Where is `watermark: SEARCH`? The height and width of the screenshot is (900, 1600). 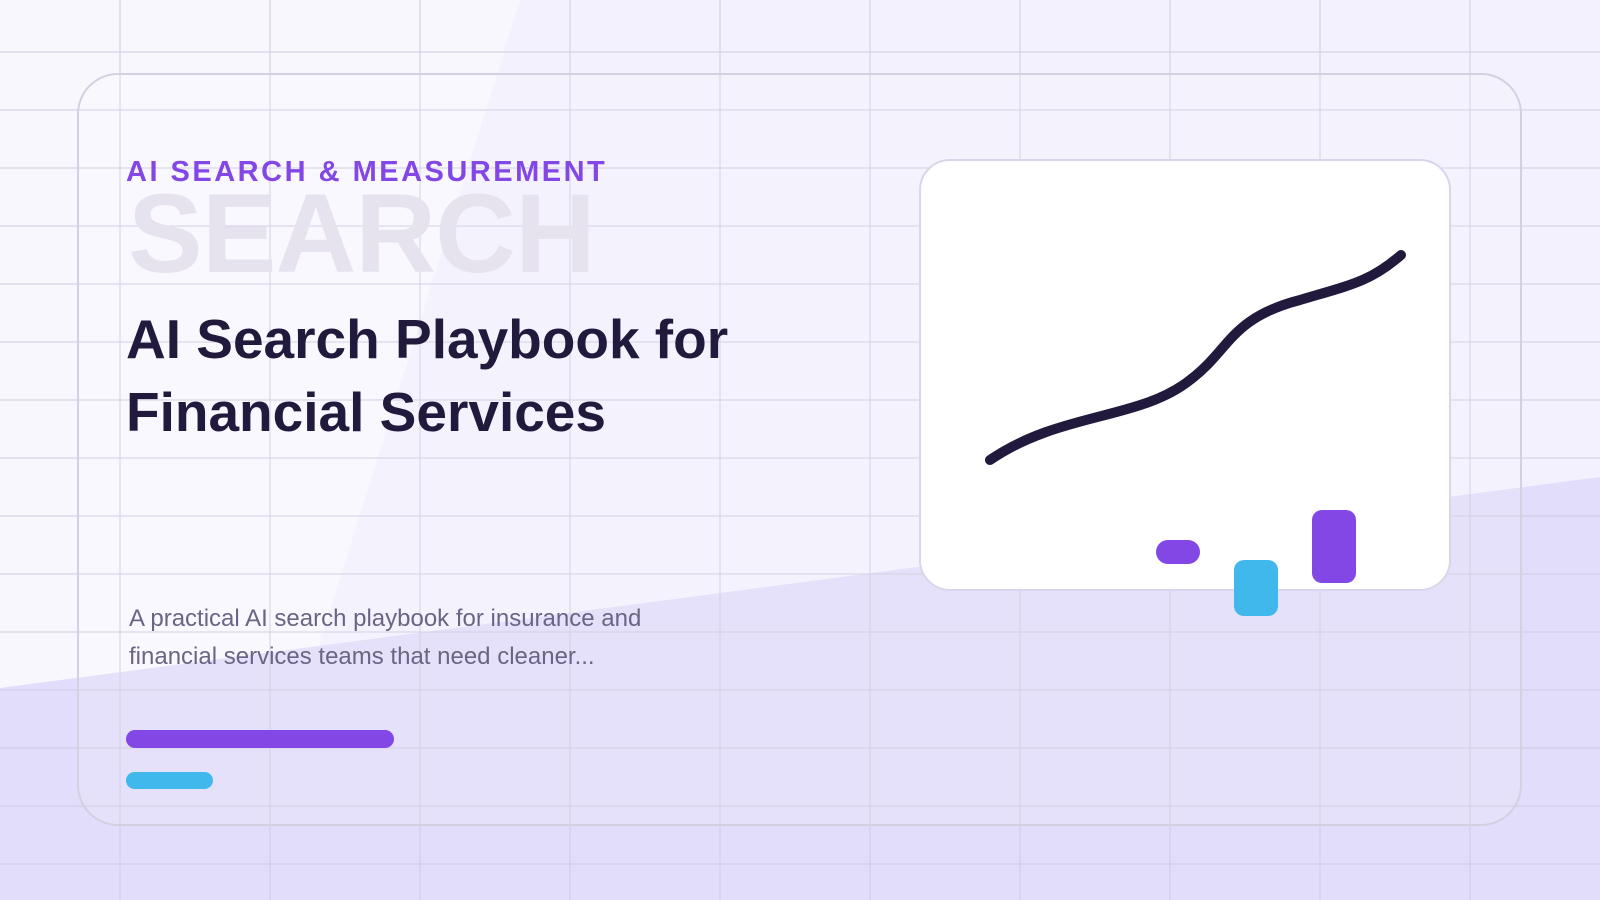
watermark: SEARCH is located at coordinates (362, 233).